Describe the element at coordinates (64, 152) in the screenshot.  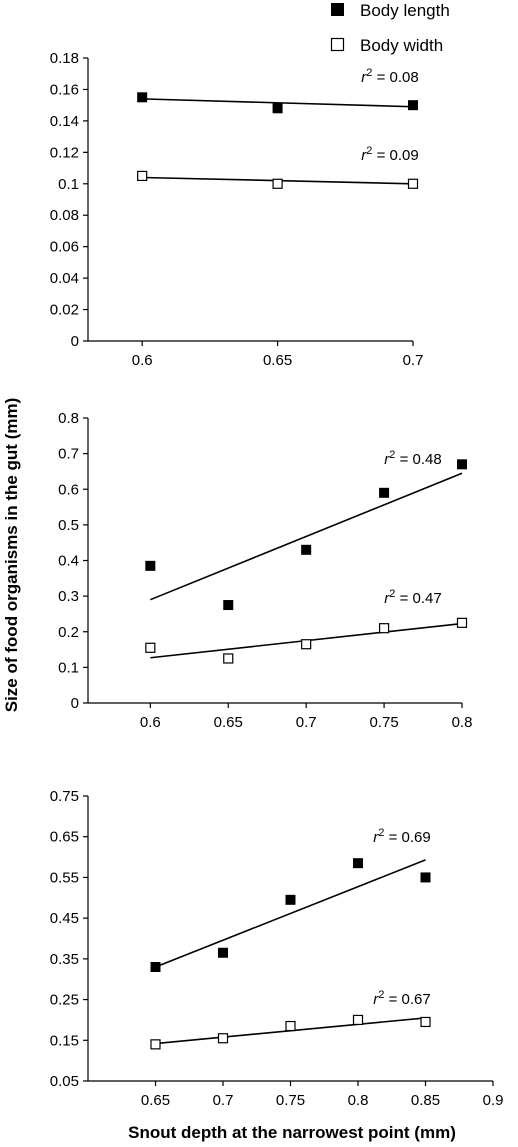
I see `y-tick-label: 0.12` at that location.